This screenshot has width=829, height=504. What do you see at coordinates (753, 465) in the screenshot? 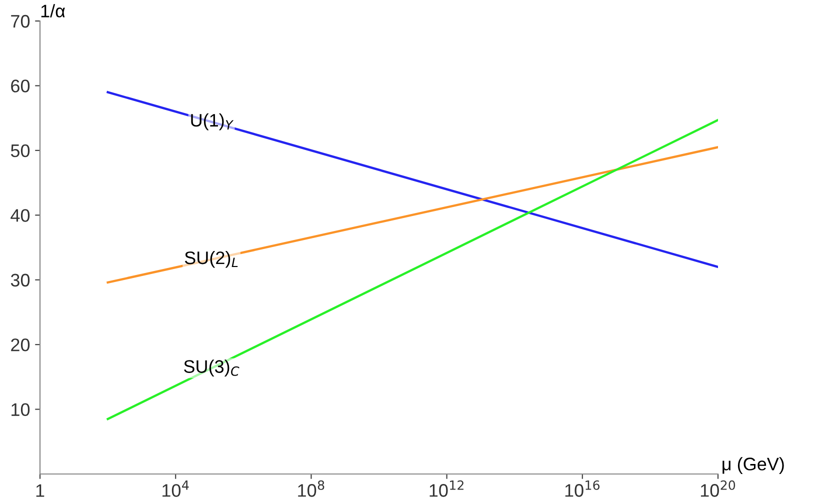
I see `x-axis-title: μ (GeV)` at bounding box center [753, 465].